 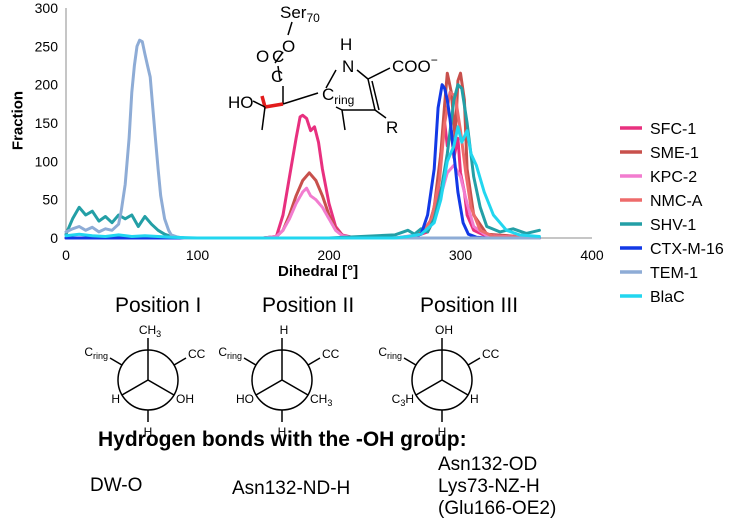 What do you see at coordinates (592, 255) in the screenshot?
I see `x-tick-label: 400` at bounding box center [592, 255].